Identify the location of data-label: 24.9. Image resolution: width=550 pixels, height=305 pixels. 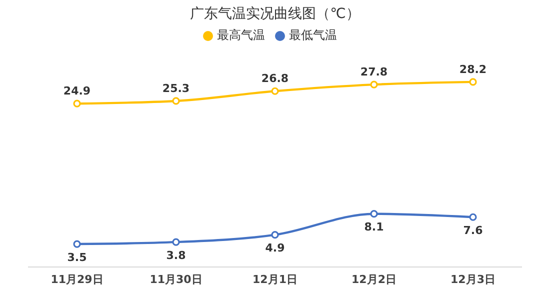
(77, 91).